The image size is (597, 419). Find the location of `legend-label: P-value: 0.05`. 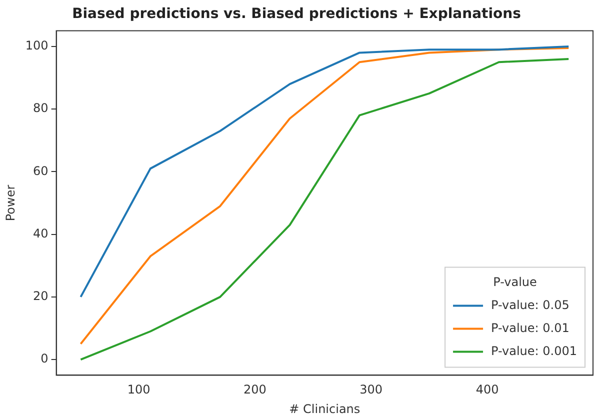

legend-label: P-value: 0.05 is located at coordinates (530, 305).